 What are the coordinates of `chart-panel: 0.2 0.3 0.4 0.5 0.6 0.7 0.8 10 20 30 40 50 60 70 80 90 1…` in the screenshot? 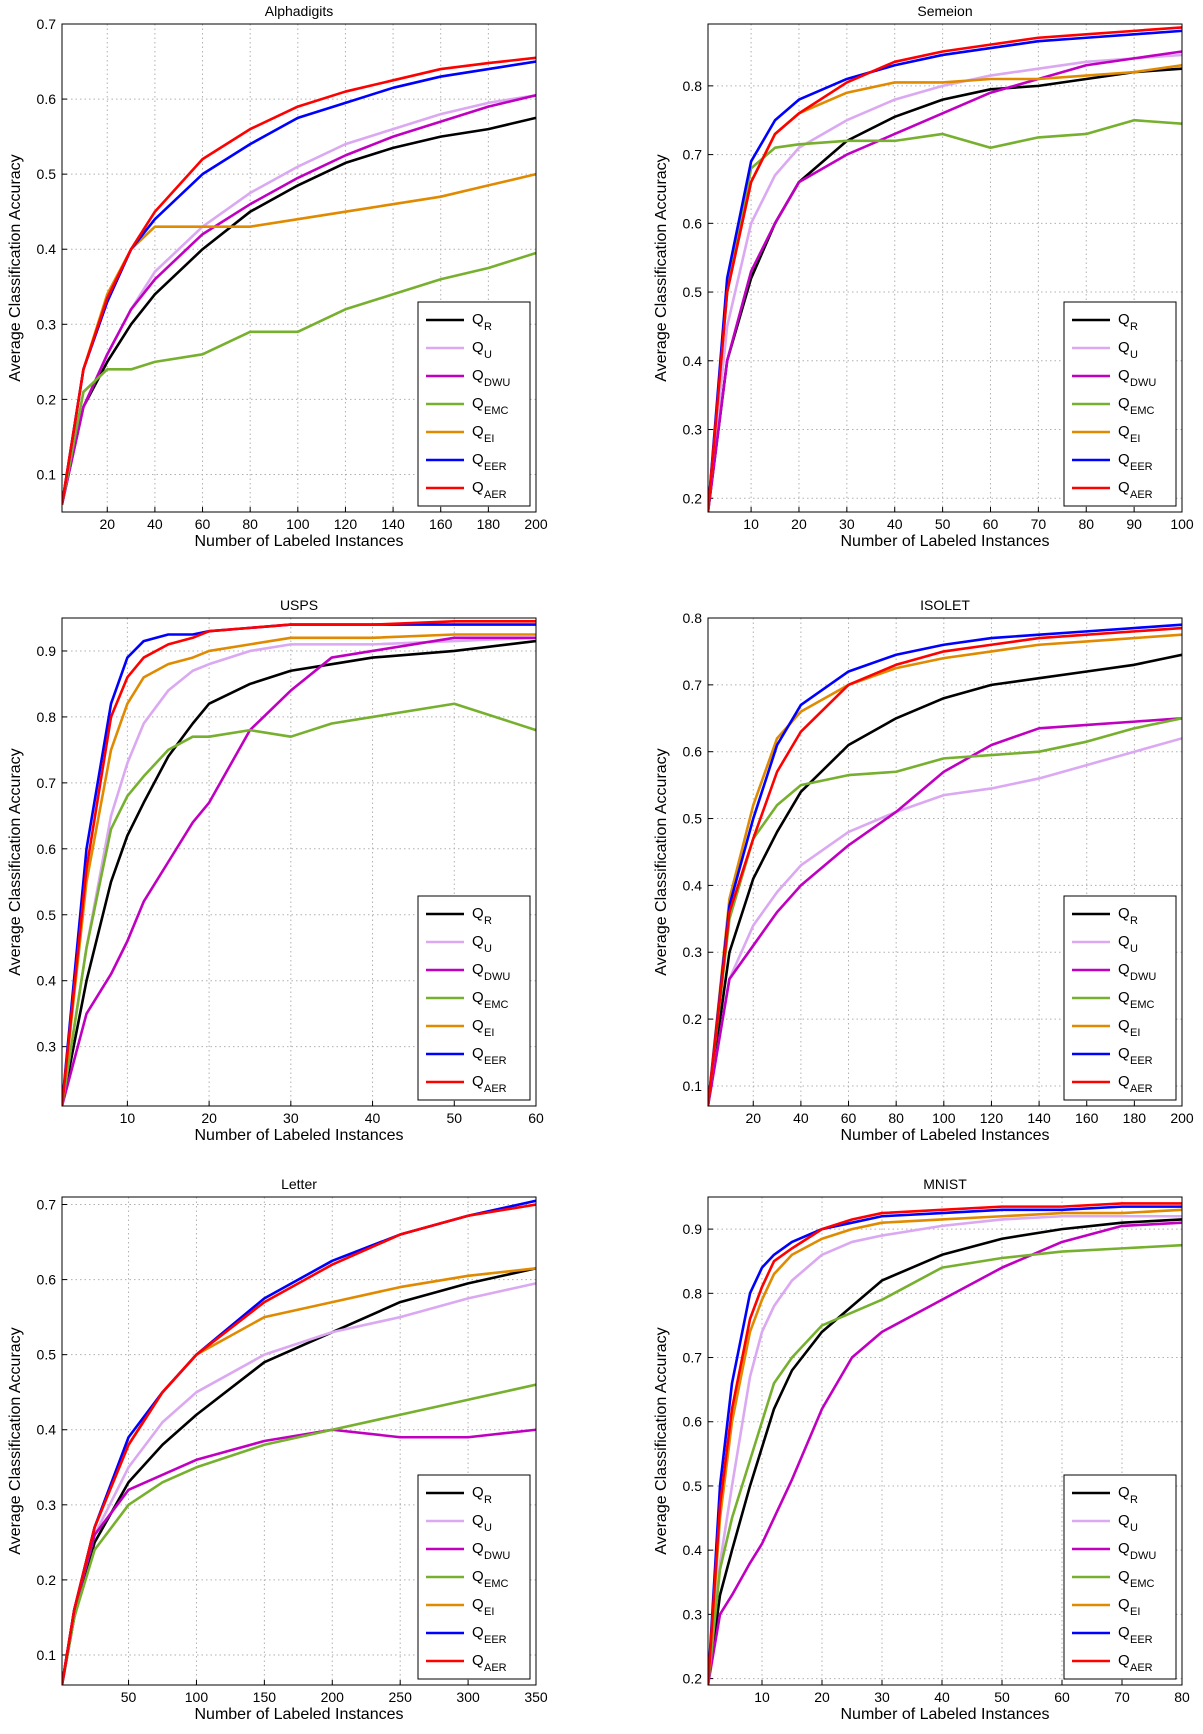 It's located at (923, 276).